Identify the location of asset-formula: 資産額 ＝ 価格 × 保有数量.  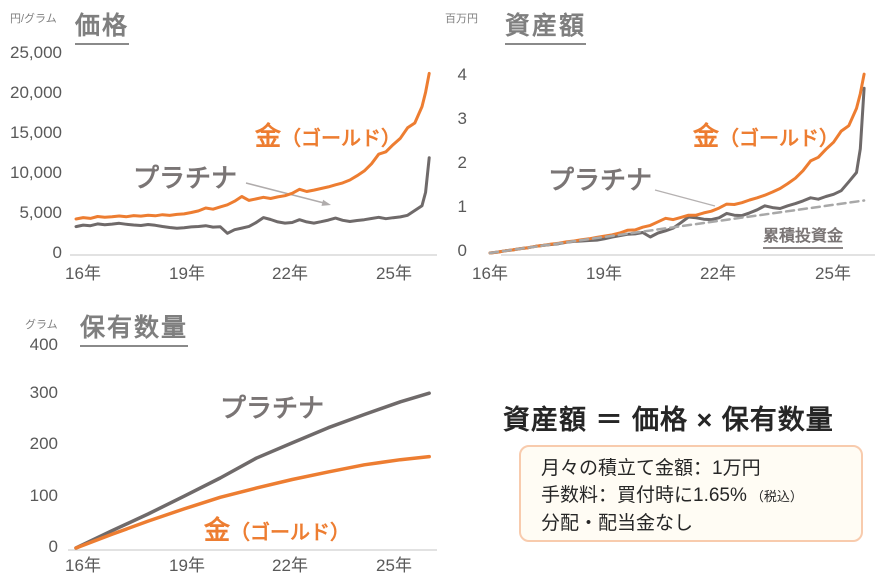
(668, 420).